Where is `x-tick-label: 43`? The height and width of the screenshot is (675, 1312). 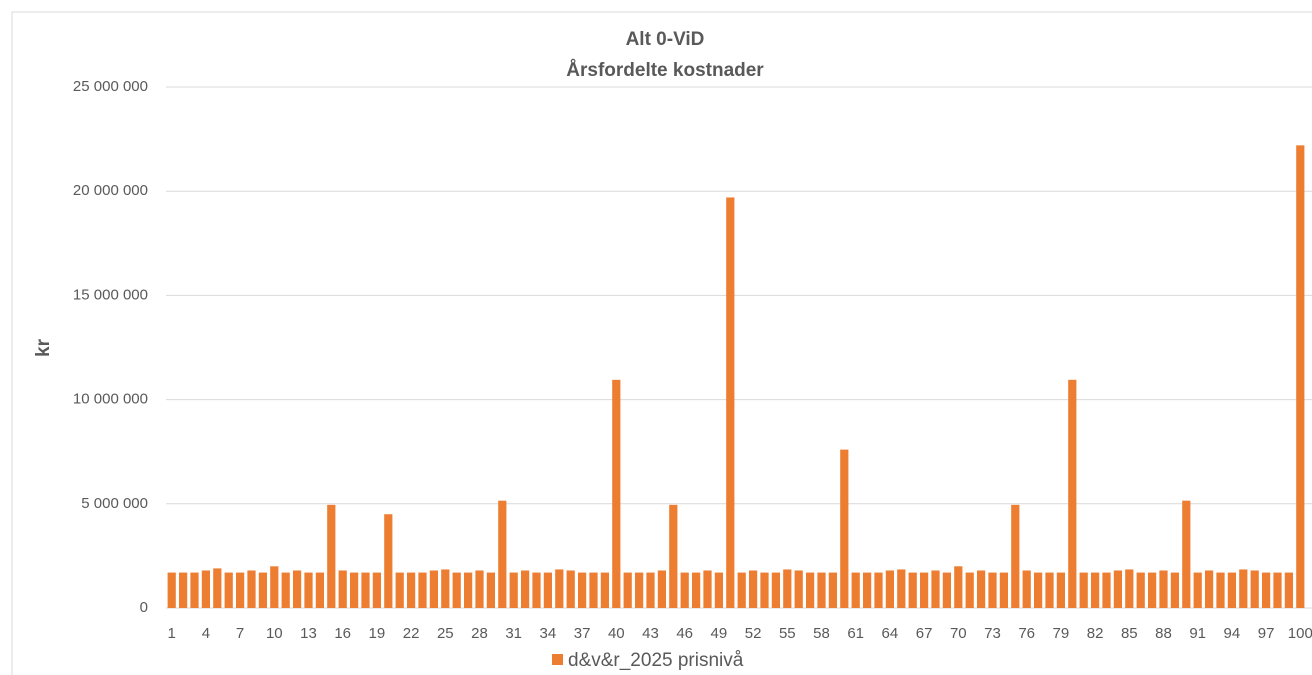 x-tick-label: 43 is located at coordinates (650, 633).